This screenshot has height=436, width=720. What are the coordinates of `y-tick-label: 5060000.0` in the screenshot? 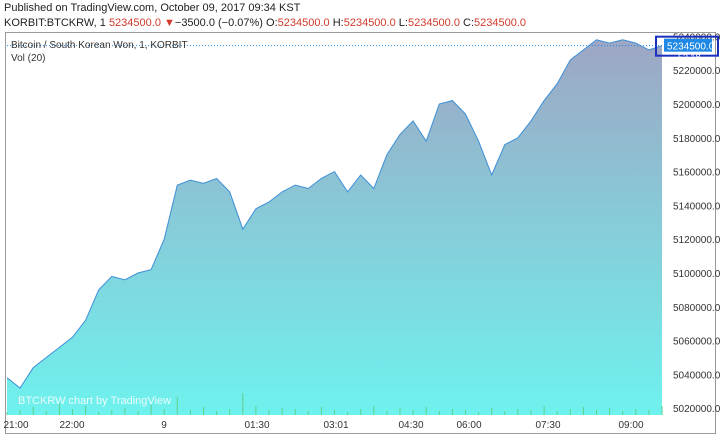 It's located at (696, 342).